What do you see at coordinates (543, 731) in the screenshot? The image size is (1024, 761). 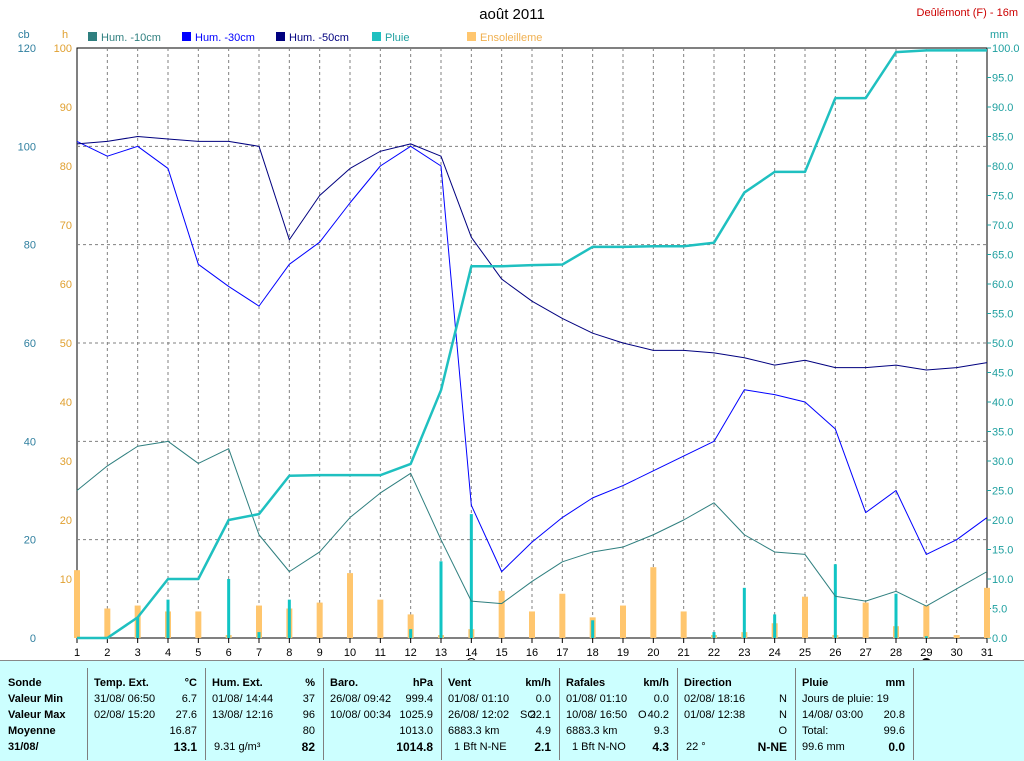 I see `vent-avg: 4.9` at bounding box center [543, 731].